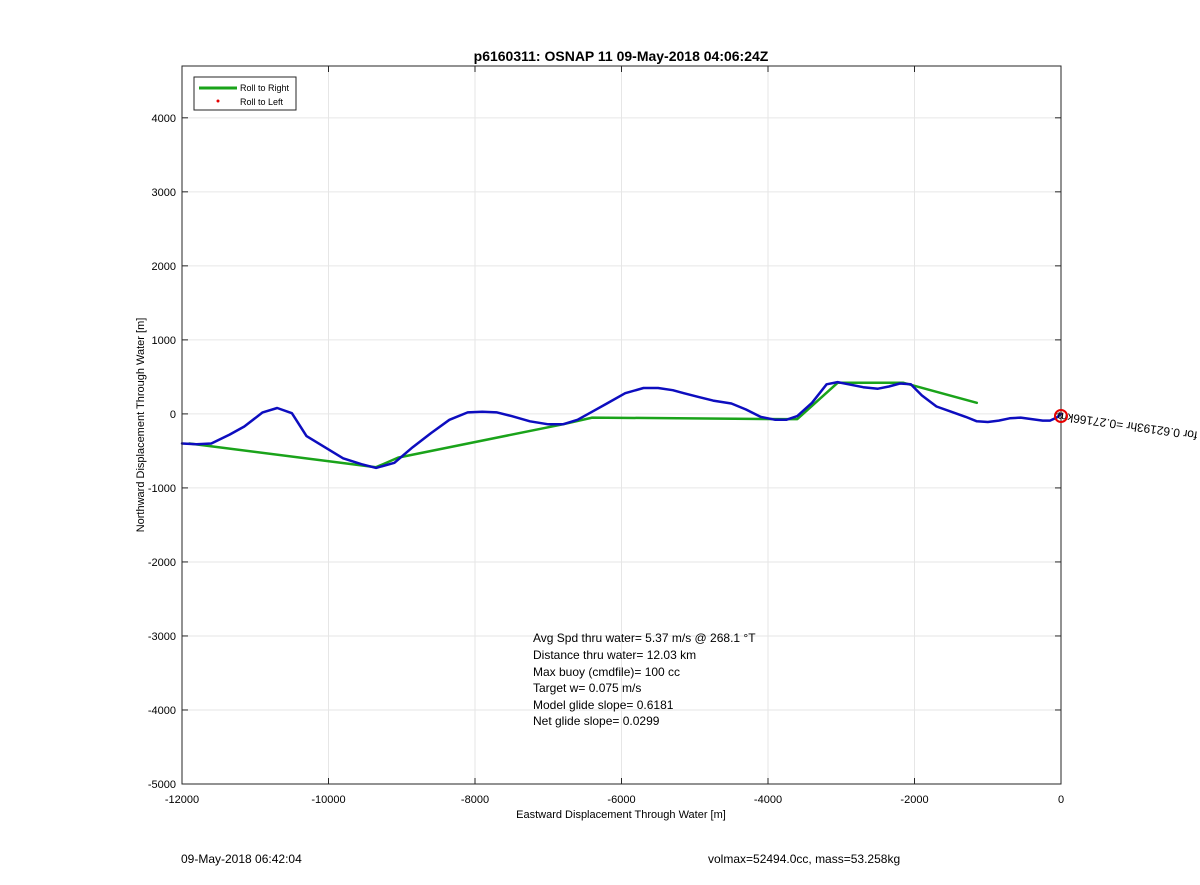 Image resolution: width=1200 pixels, height=885 pixels. What do you see at coordinates (182, 800) in the screenshot?
I see `x-tick-label: -12000` at bounding box center [182, 800].